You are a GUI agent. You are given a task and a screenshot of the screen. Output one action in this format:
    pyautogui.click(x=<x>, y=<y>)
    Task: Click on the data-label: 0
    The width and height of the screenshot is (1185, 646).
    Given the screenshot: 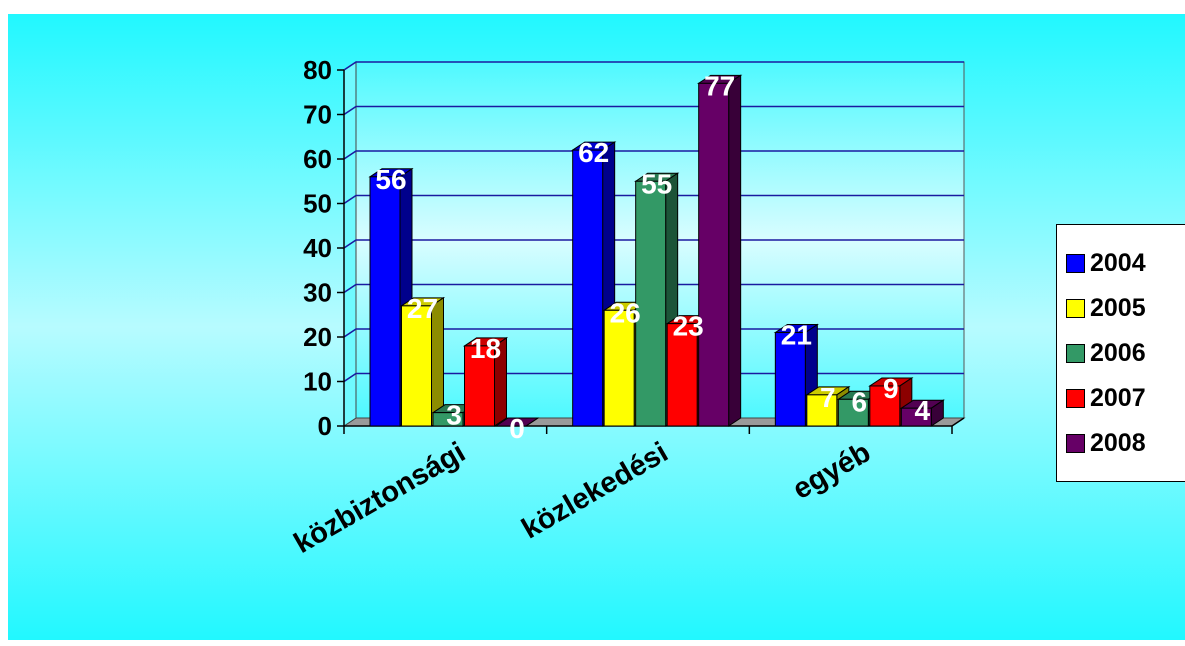 What is the action you would take?
    pyautogui.click(x=517, y=428)
    